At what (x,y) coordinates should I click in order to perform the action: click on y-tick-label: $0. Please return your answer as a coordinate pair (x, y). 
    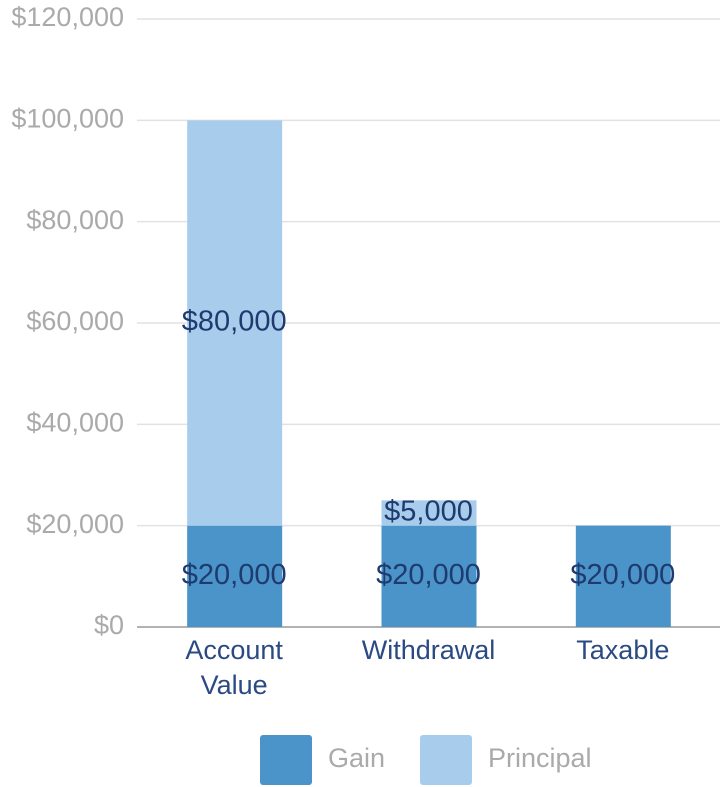
    Looking at the image, I should click on (109, 625).